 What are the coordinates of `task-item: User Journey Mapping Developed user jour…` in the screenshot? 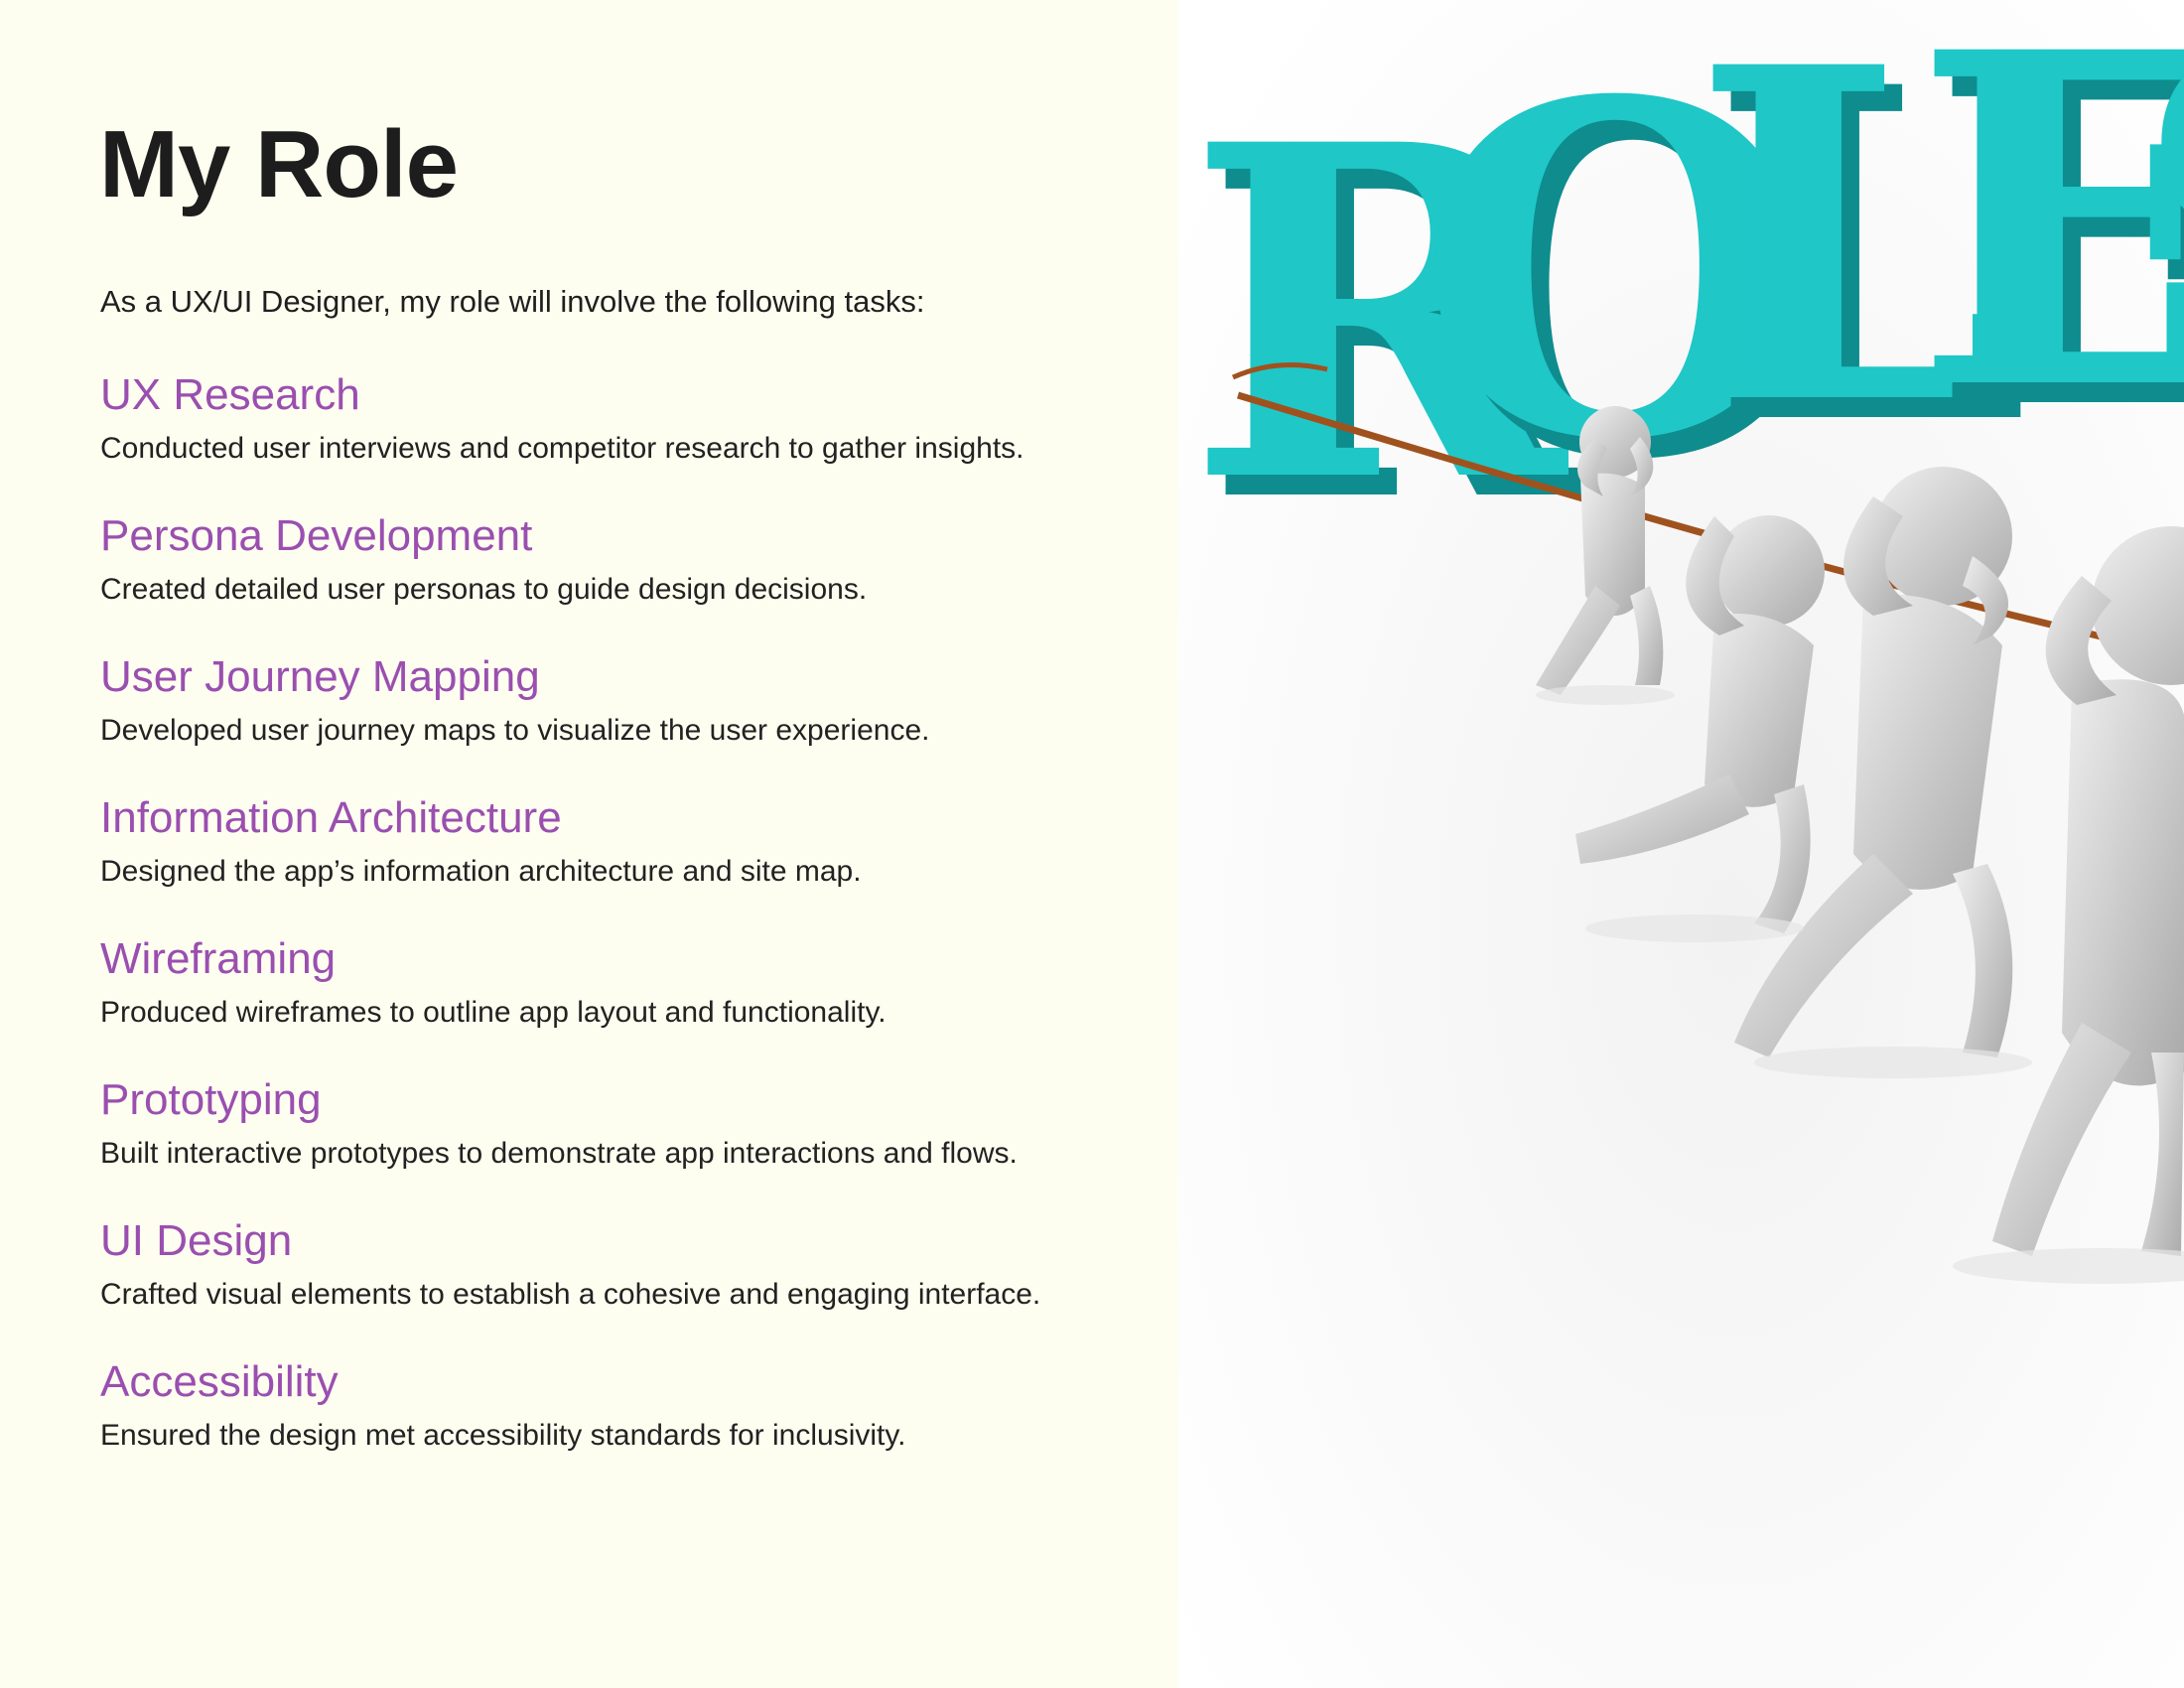 It's located at (636, 717).